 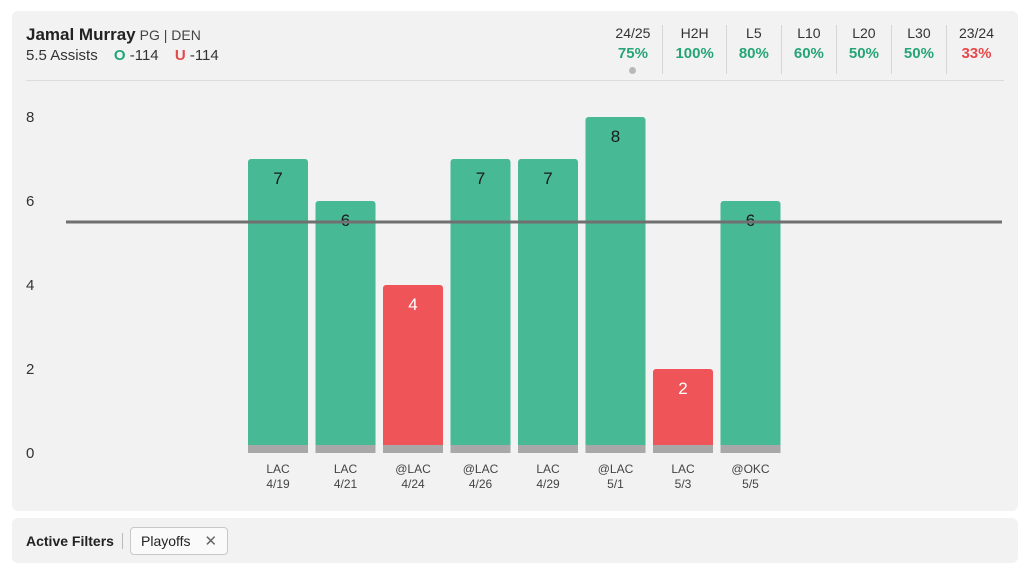 What do you see at coordinates (278, 484) in the screenshot?
I see `x-tick-date: 4/19` at bounding box center [278, 484].